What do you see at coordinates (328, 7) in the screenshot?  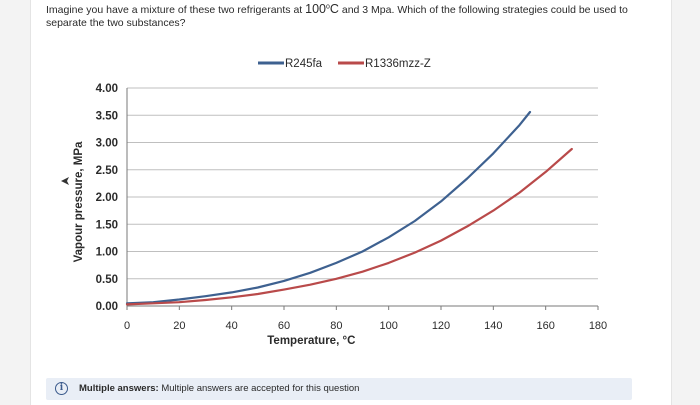 I see `question-degree-sign: o` at bounding box center [328, 7].